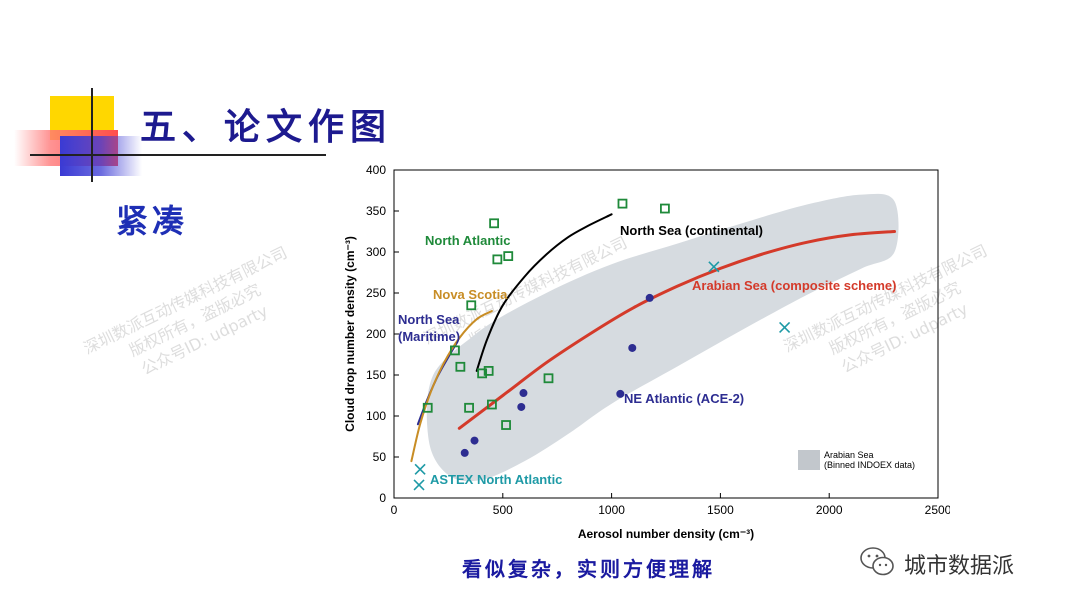 The height and width of the screenshot is (608, 1080). Describe the element at coordinates (380, 457) in the screenshot. I see `y-tick-label: 50` at that location.